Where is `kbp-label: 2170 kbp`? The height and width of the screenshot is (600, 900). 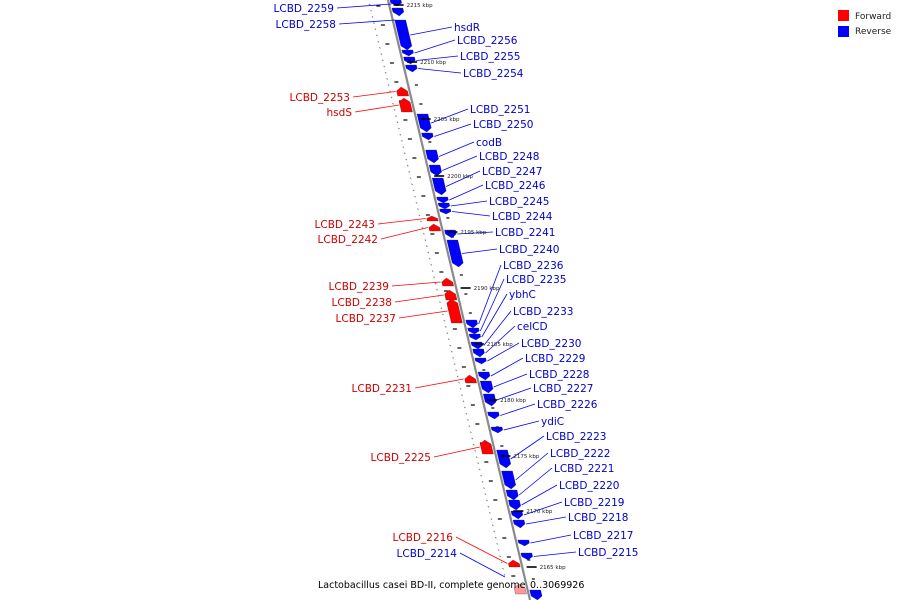
kbp-label: 2170 kbp is located at coordinates (539, 512).